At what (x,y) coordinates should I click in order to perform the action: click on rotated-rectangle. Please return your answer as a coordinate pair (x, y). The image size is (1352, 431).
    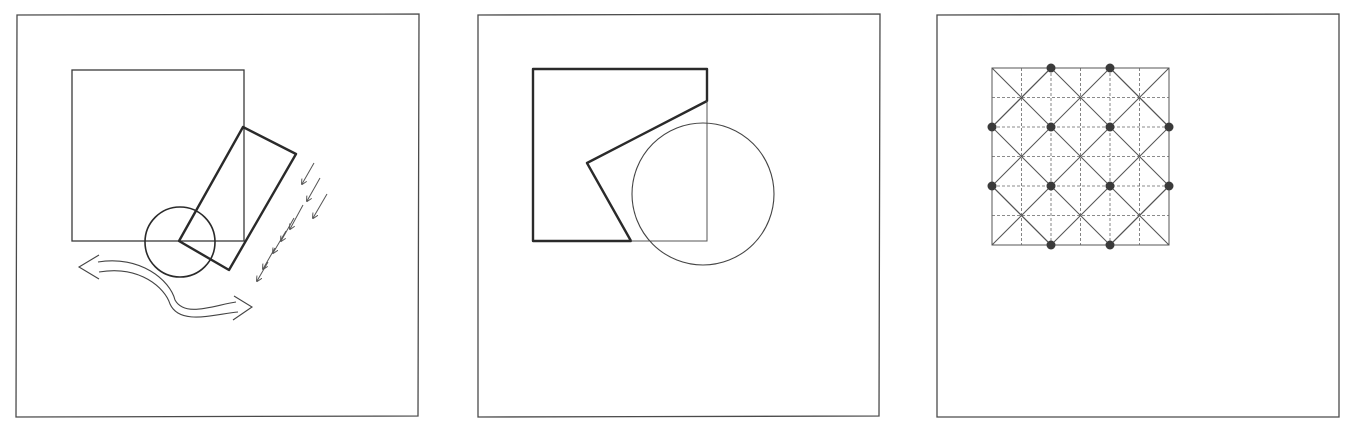
    Looking at the image, I should click on (237, 198).